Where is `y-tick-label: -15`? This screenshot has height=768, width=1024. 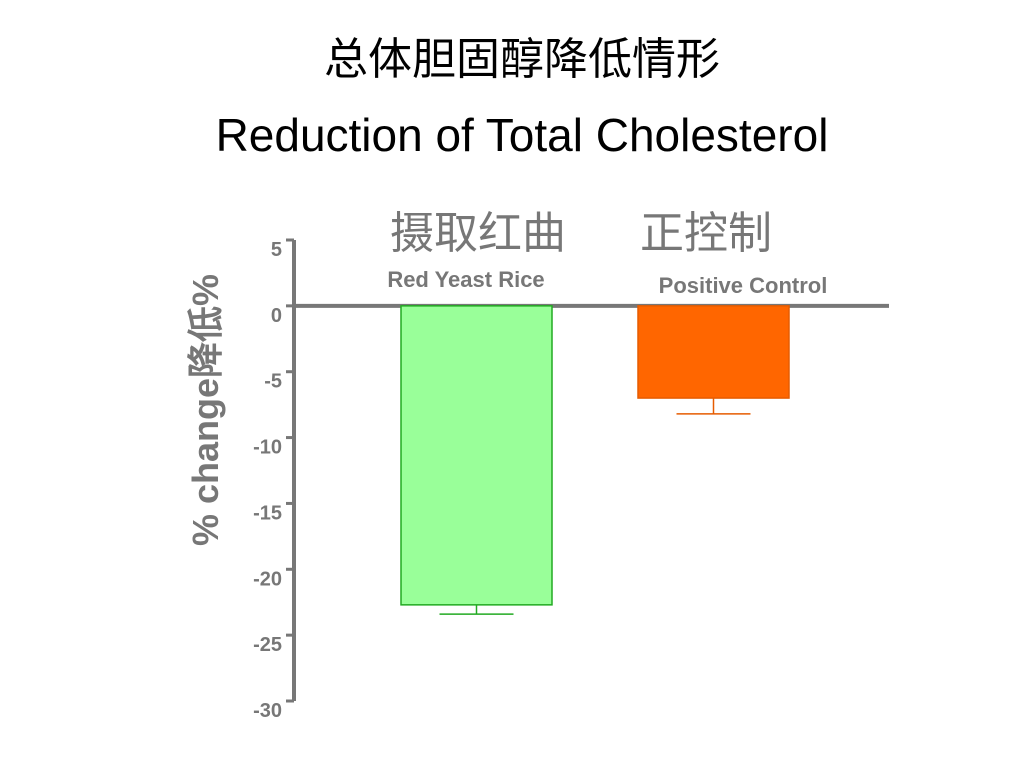
y-tick-label: -15 is located at coordinates (267, 513).